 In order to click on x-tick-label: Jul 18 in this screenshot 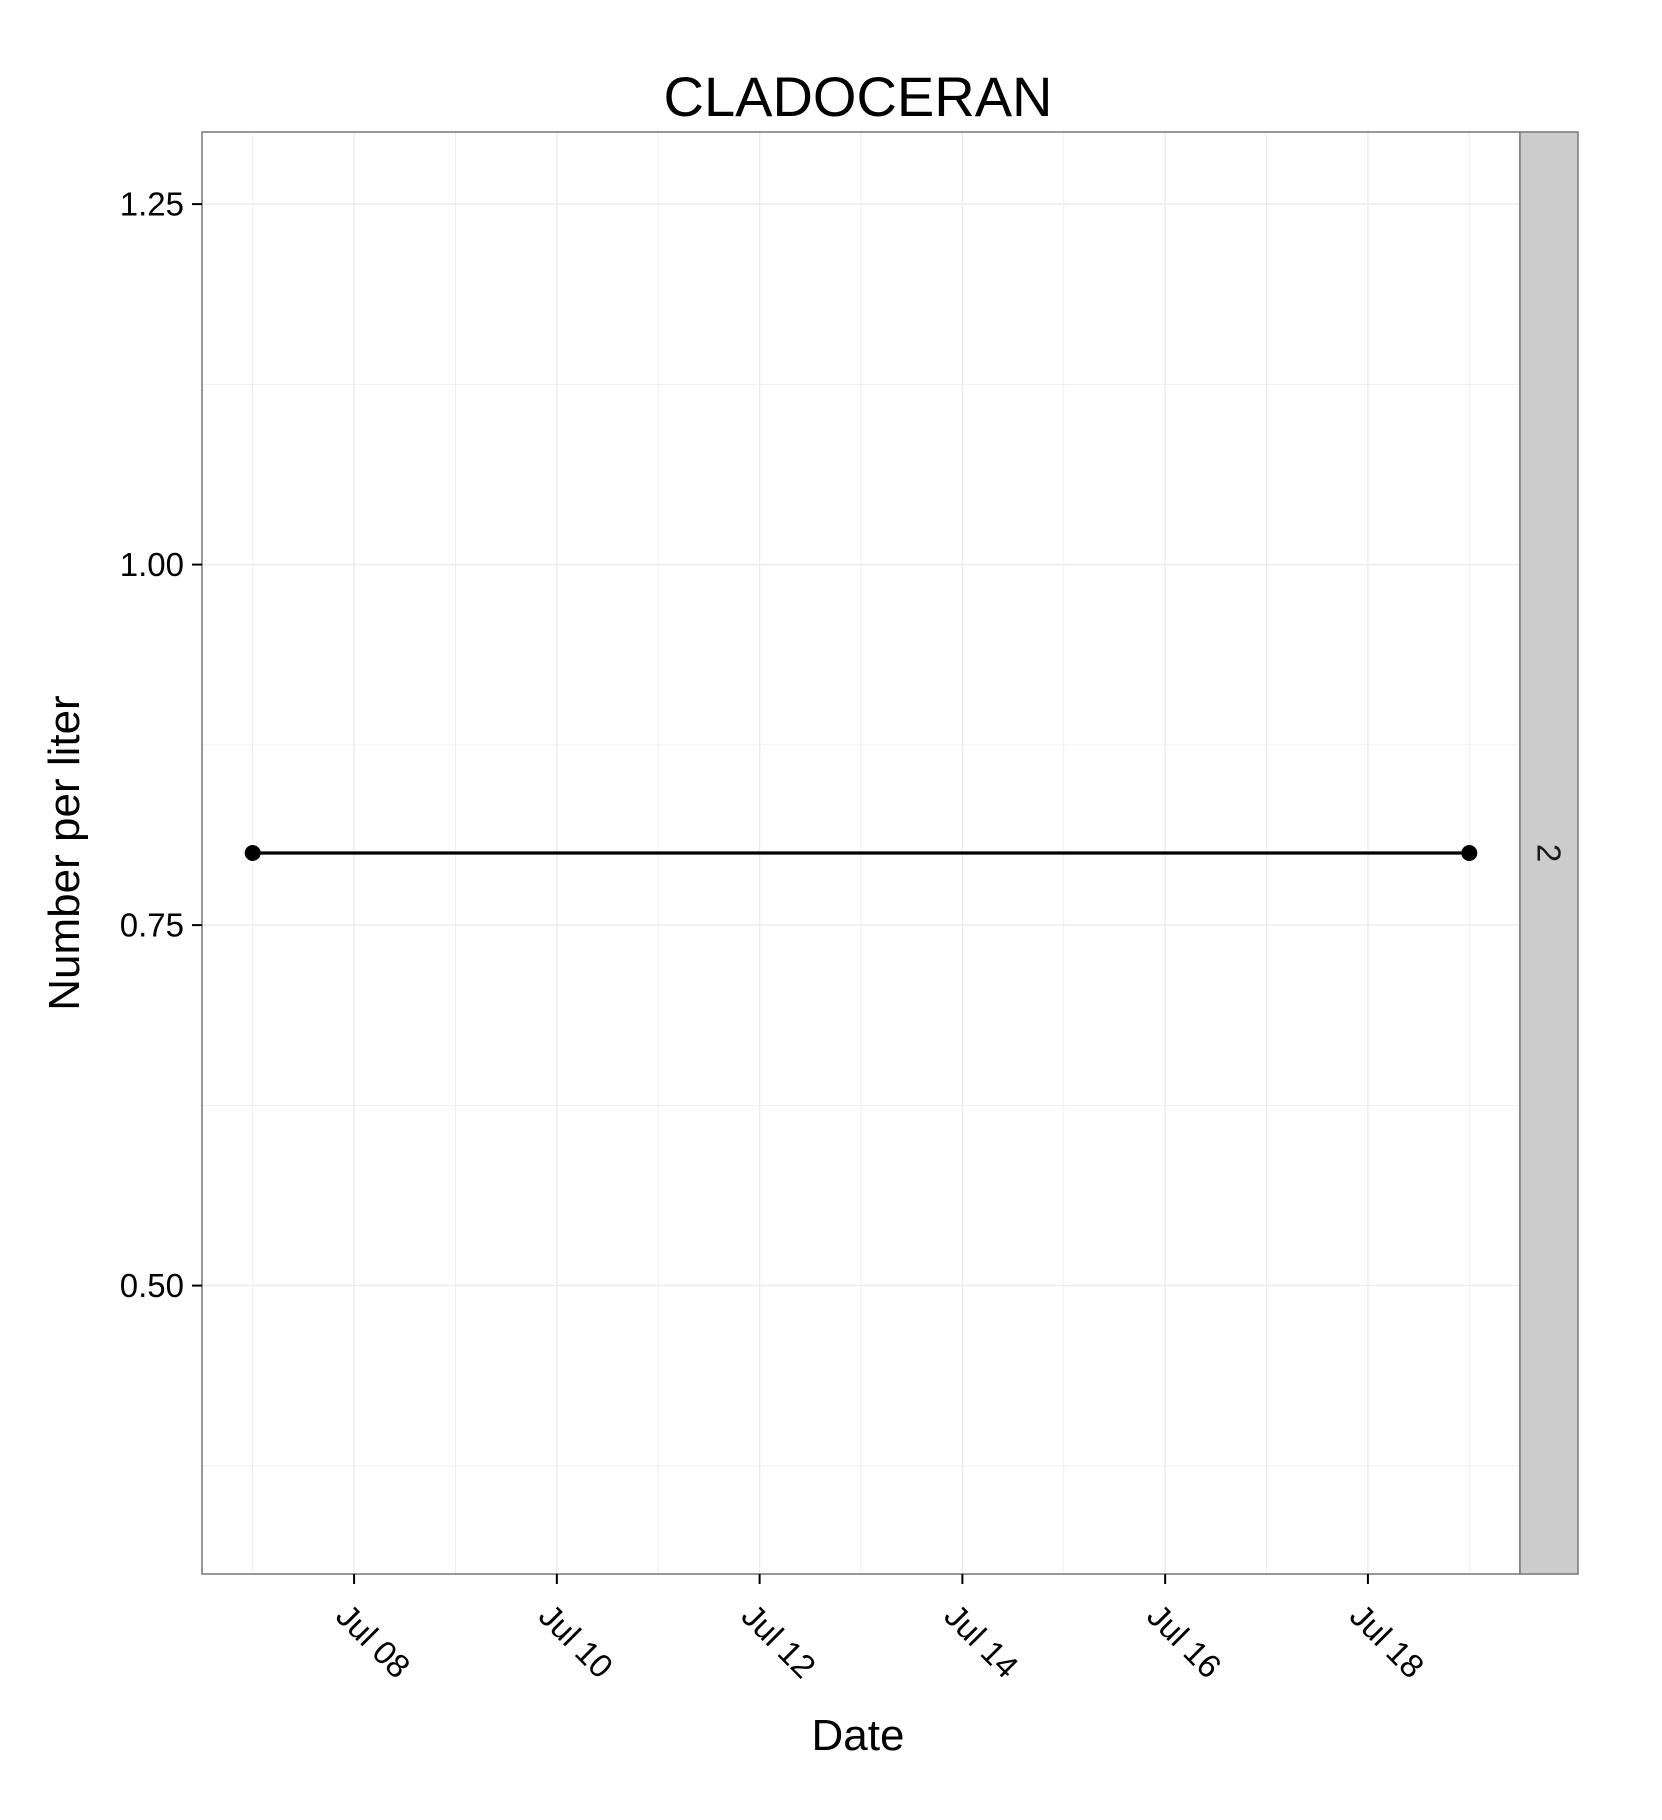, I will do `click(1387, 1641)`.